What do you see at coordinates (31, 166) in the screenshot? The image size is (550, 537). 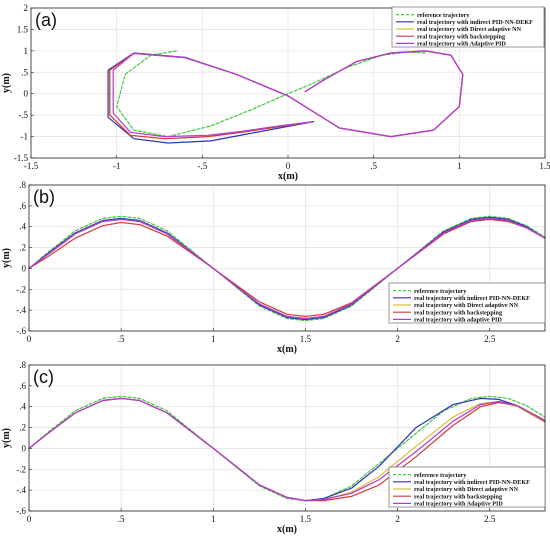 I see `x-tick-label: -1.5` at bounding box center [31, 166].